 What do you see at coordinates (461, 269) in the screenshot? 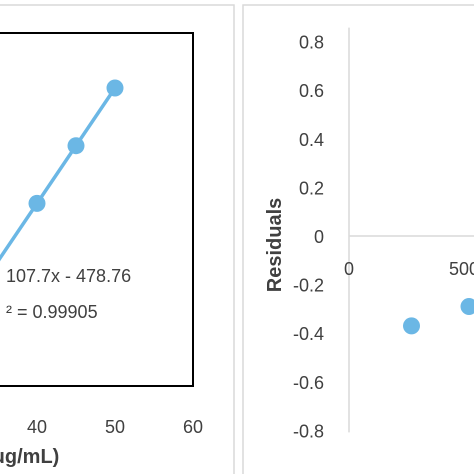
I see `x-tick-label: 50000` at bounding box center [461, 269].